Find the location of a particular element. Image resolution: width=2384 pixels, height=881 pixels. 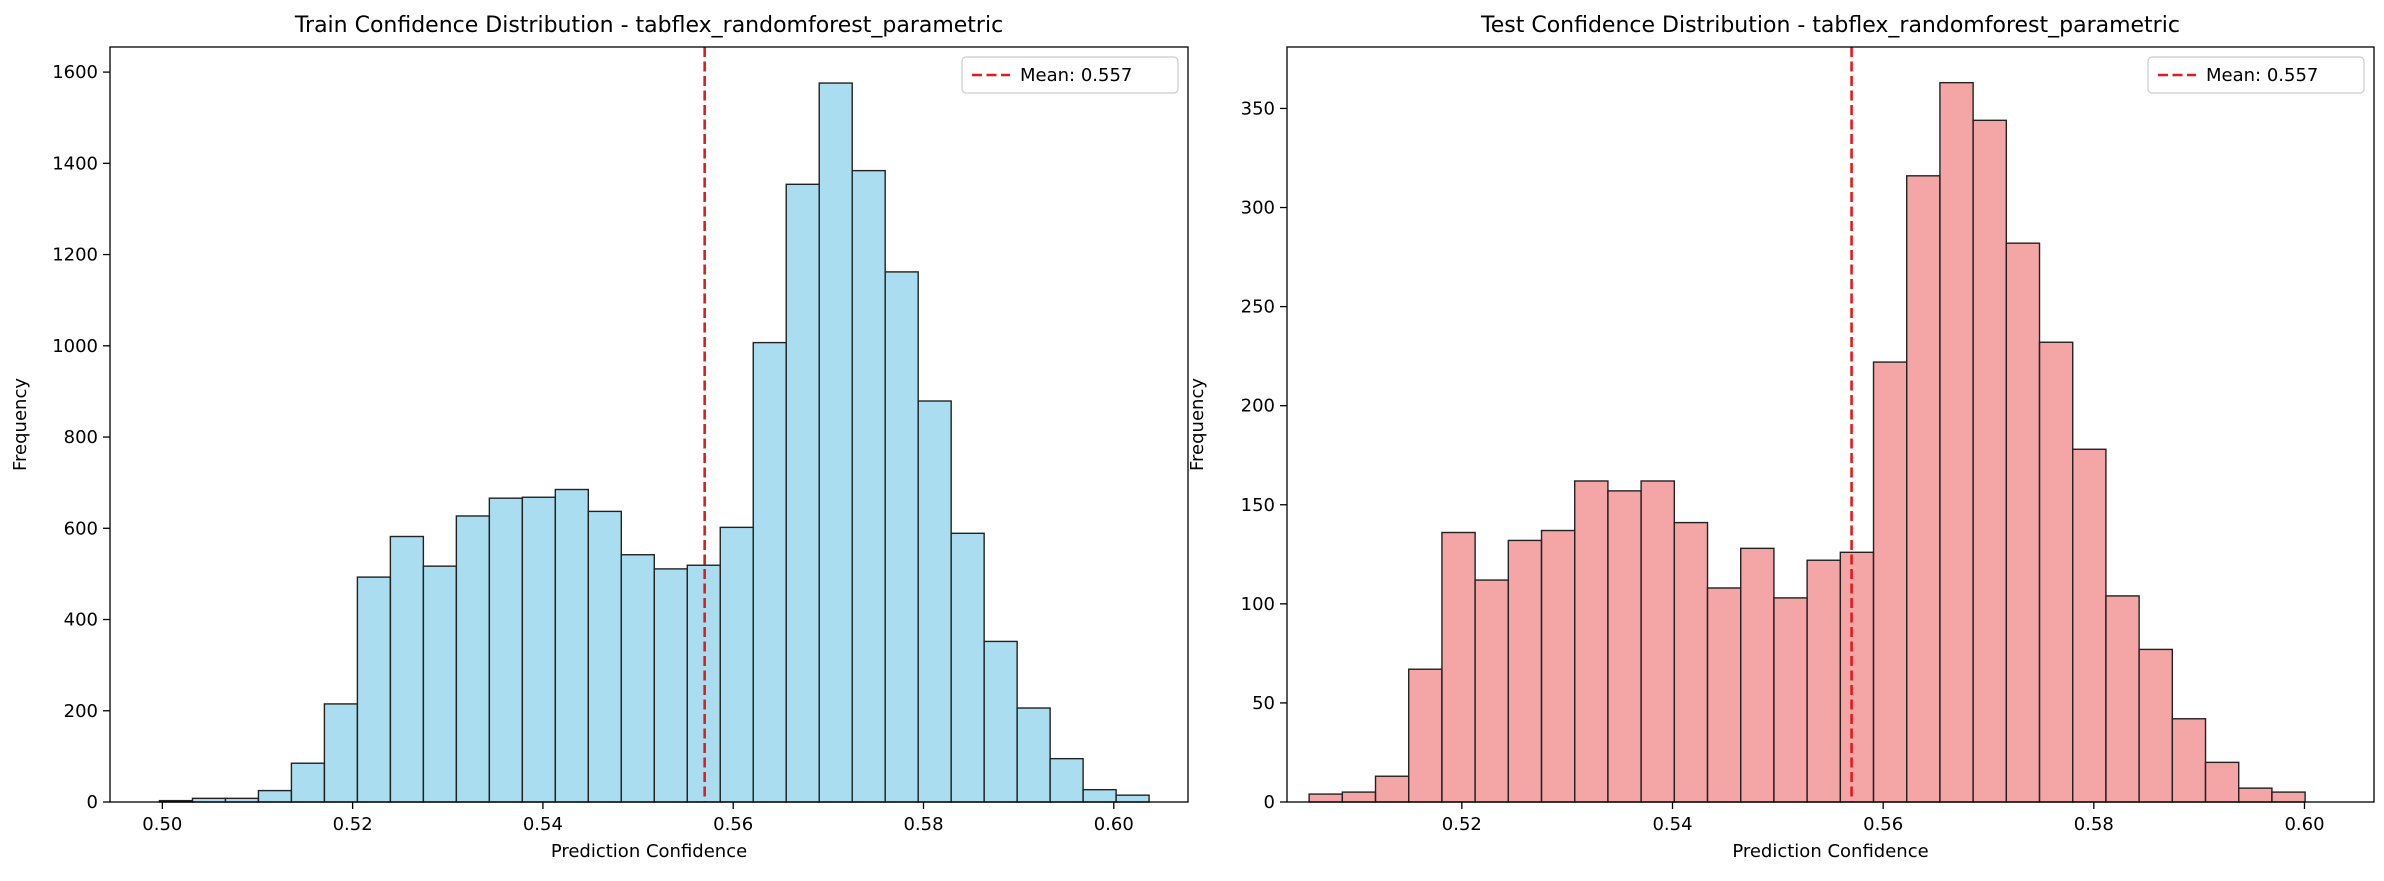

legend-mean-label: Mean: 0.557 is located at coordinates (2262, 75).